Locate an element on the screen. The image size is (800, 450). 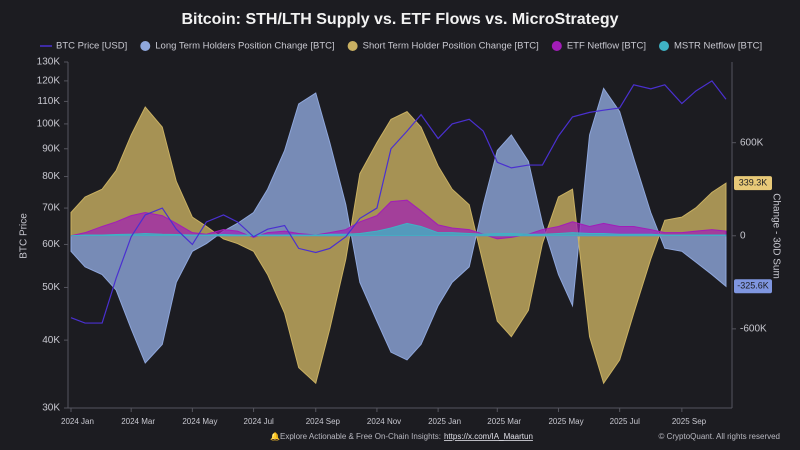
x-tick-label: 2024 Jul is located at coordinates (259, 421).